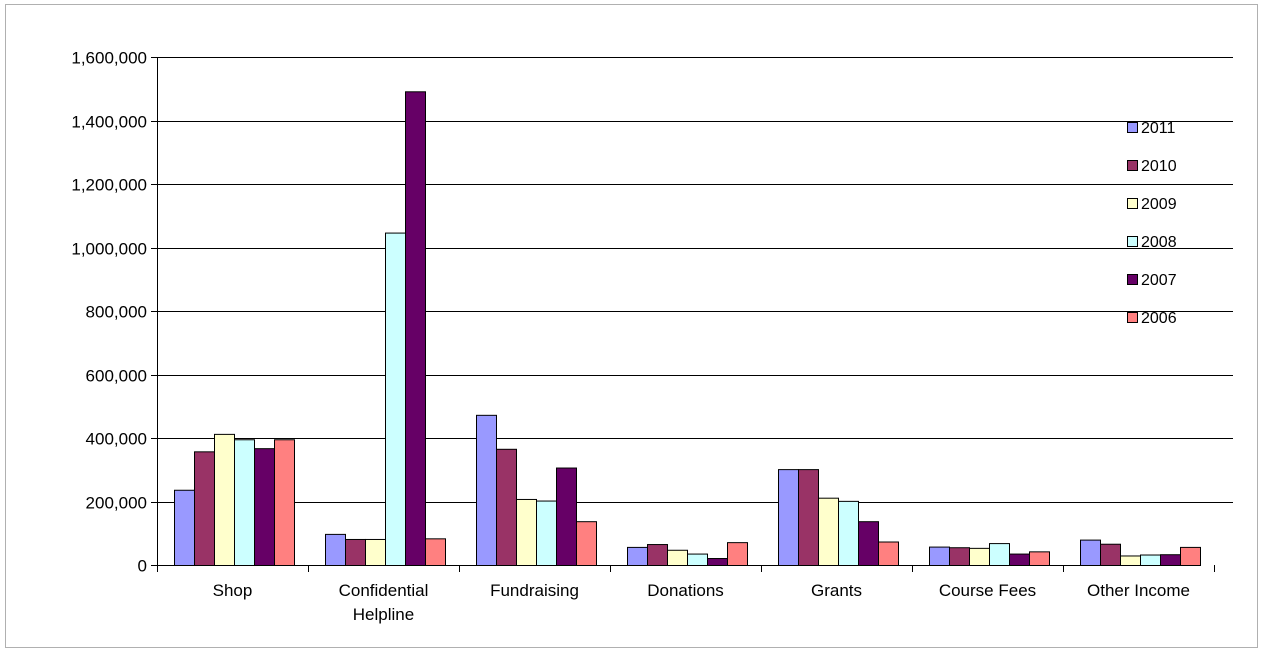  I want to click on x-tick-label: Donations, so click(685, 590).